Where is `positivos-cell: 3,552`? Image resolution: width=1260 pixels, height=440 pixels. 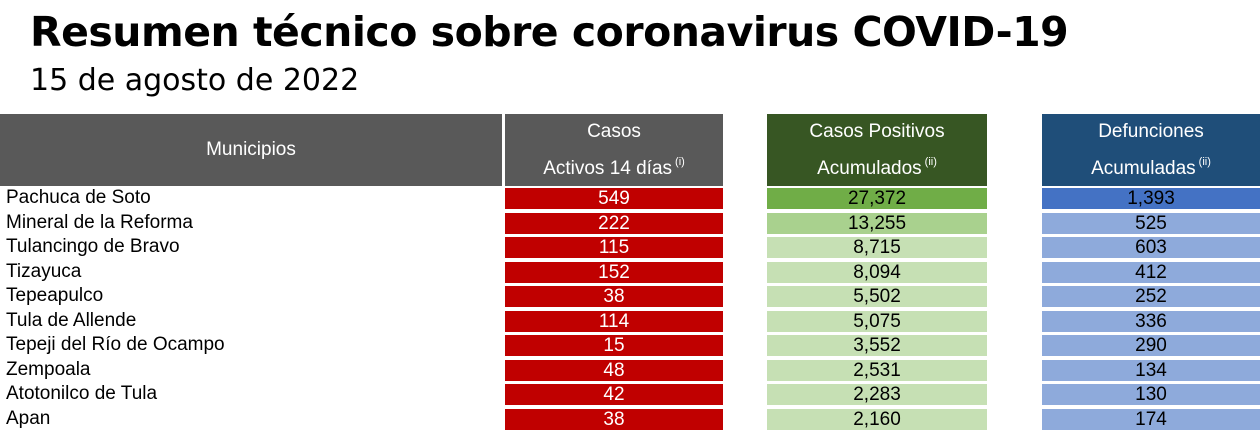 positivos-cell: 3,552 is located at coordinates (877, 345).